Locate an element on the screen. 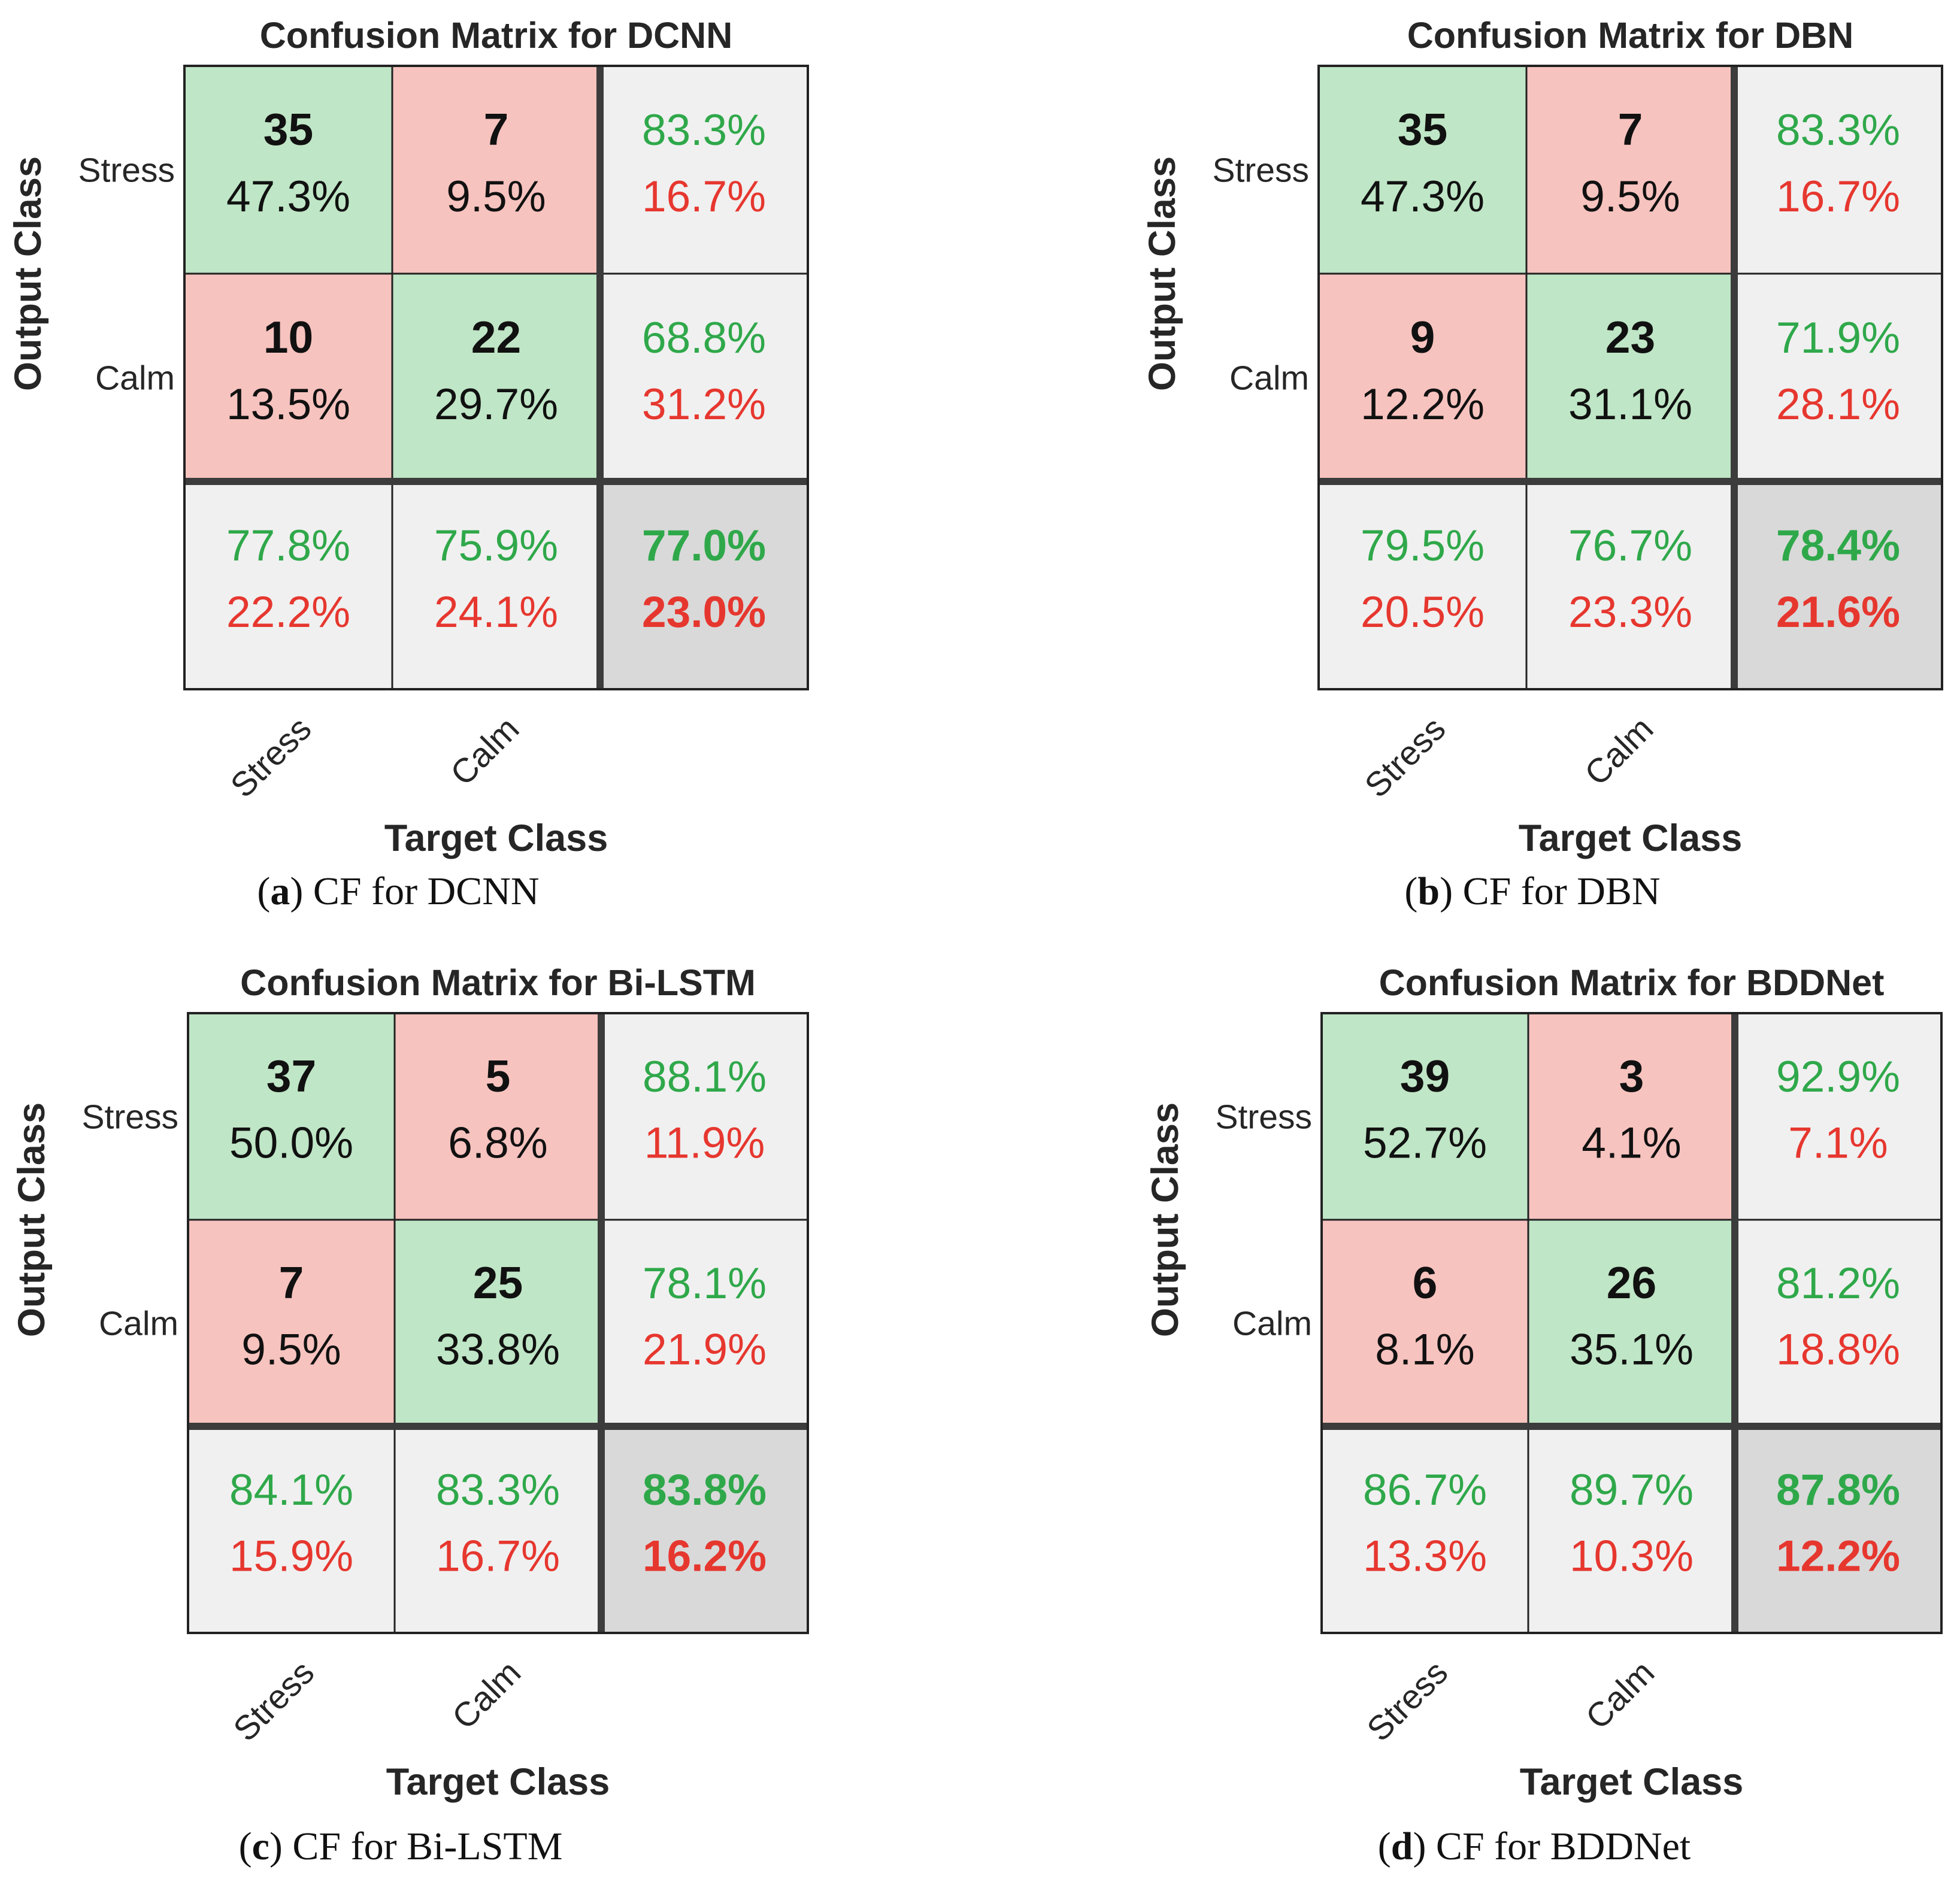 This screenshot has height=1897, width=1960. row-error: 28.1% is located at coordinates (1838, 405).